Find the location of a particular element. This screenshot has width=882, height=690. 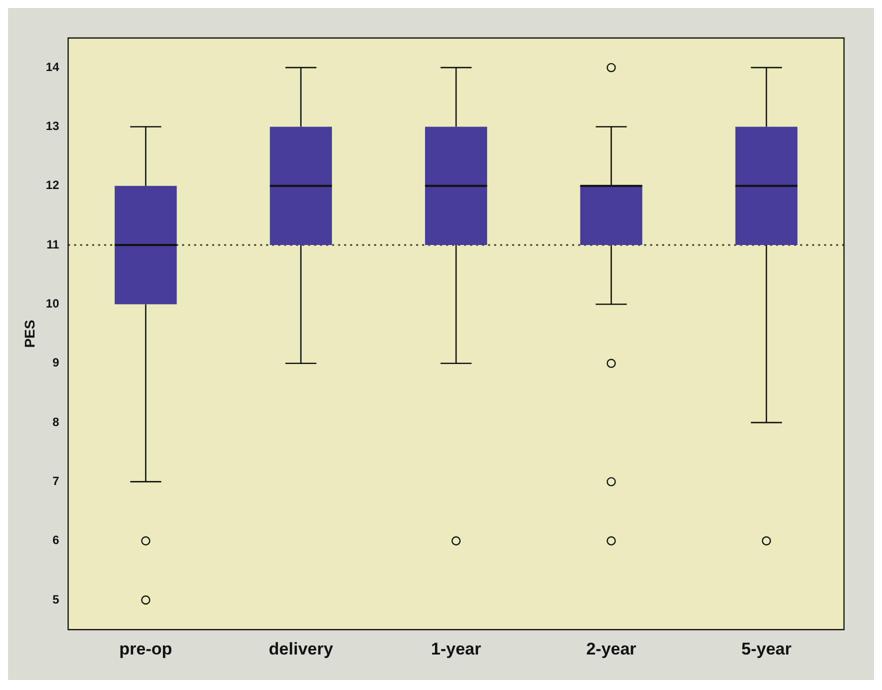

y-axis-title: PES is located at coordinates (29, 334).